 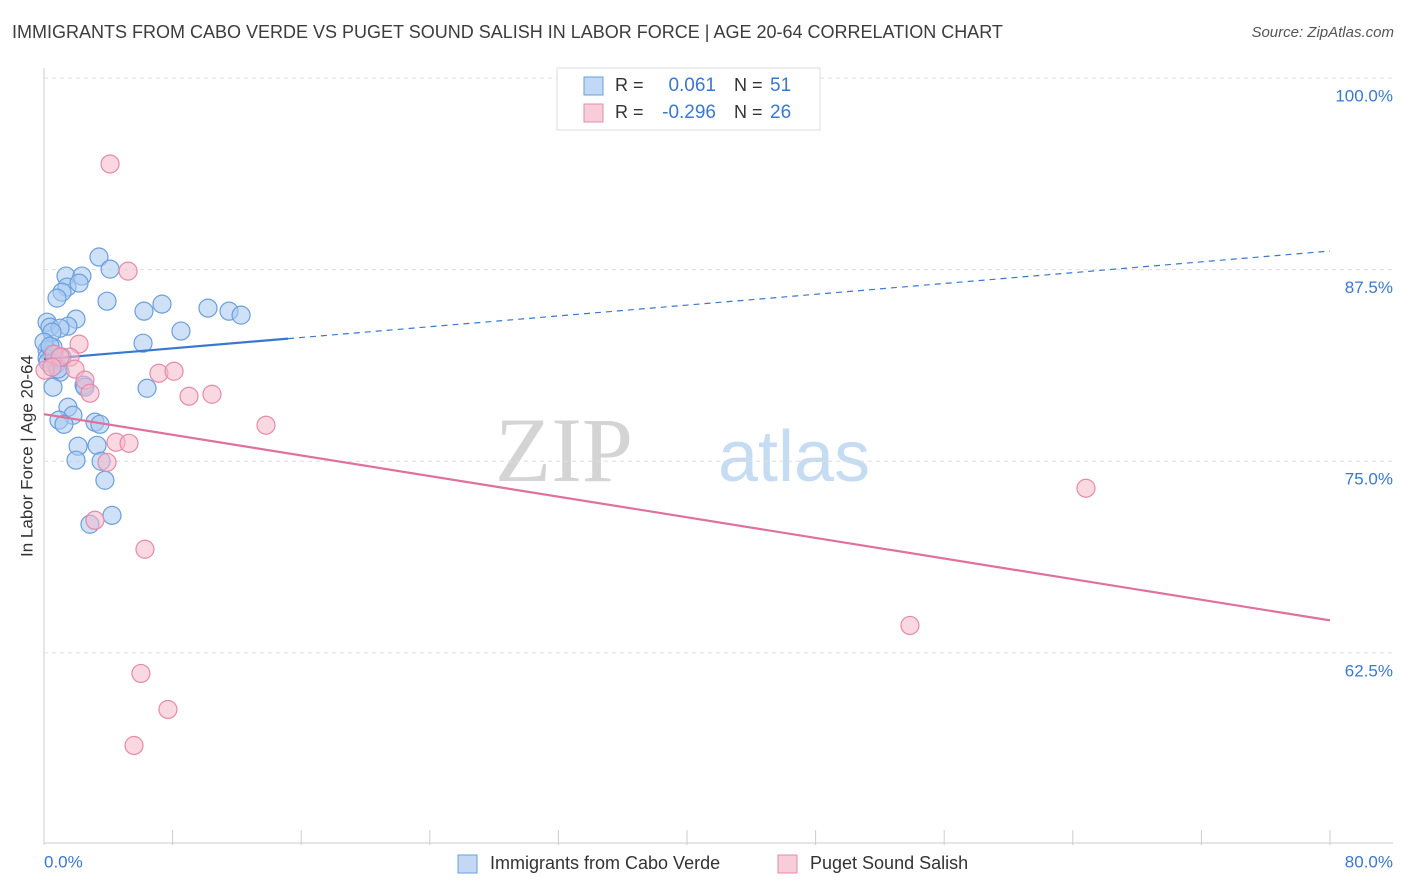 I want to click on y-tick-label: 75.0%, so click(x=1369, y=479).